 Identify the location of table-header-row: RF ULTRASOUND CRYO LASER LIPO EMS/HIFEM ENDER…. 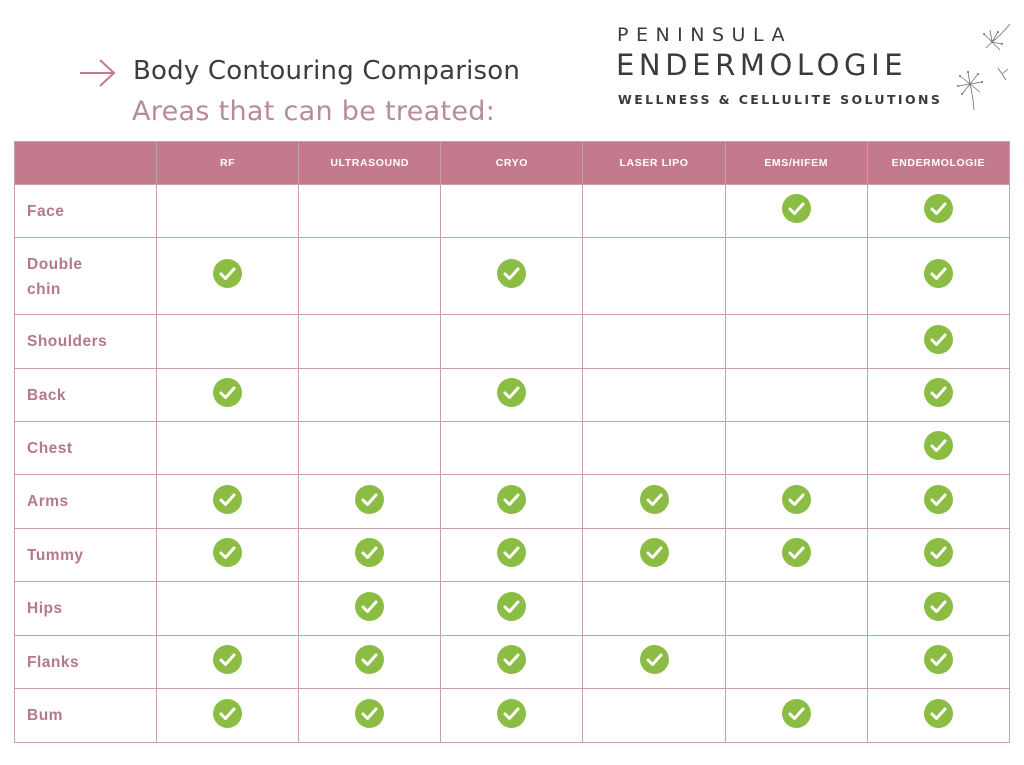
(512, 163).